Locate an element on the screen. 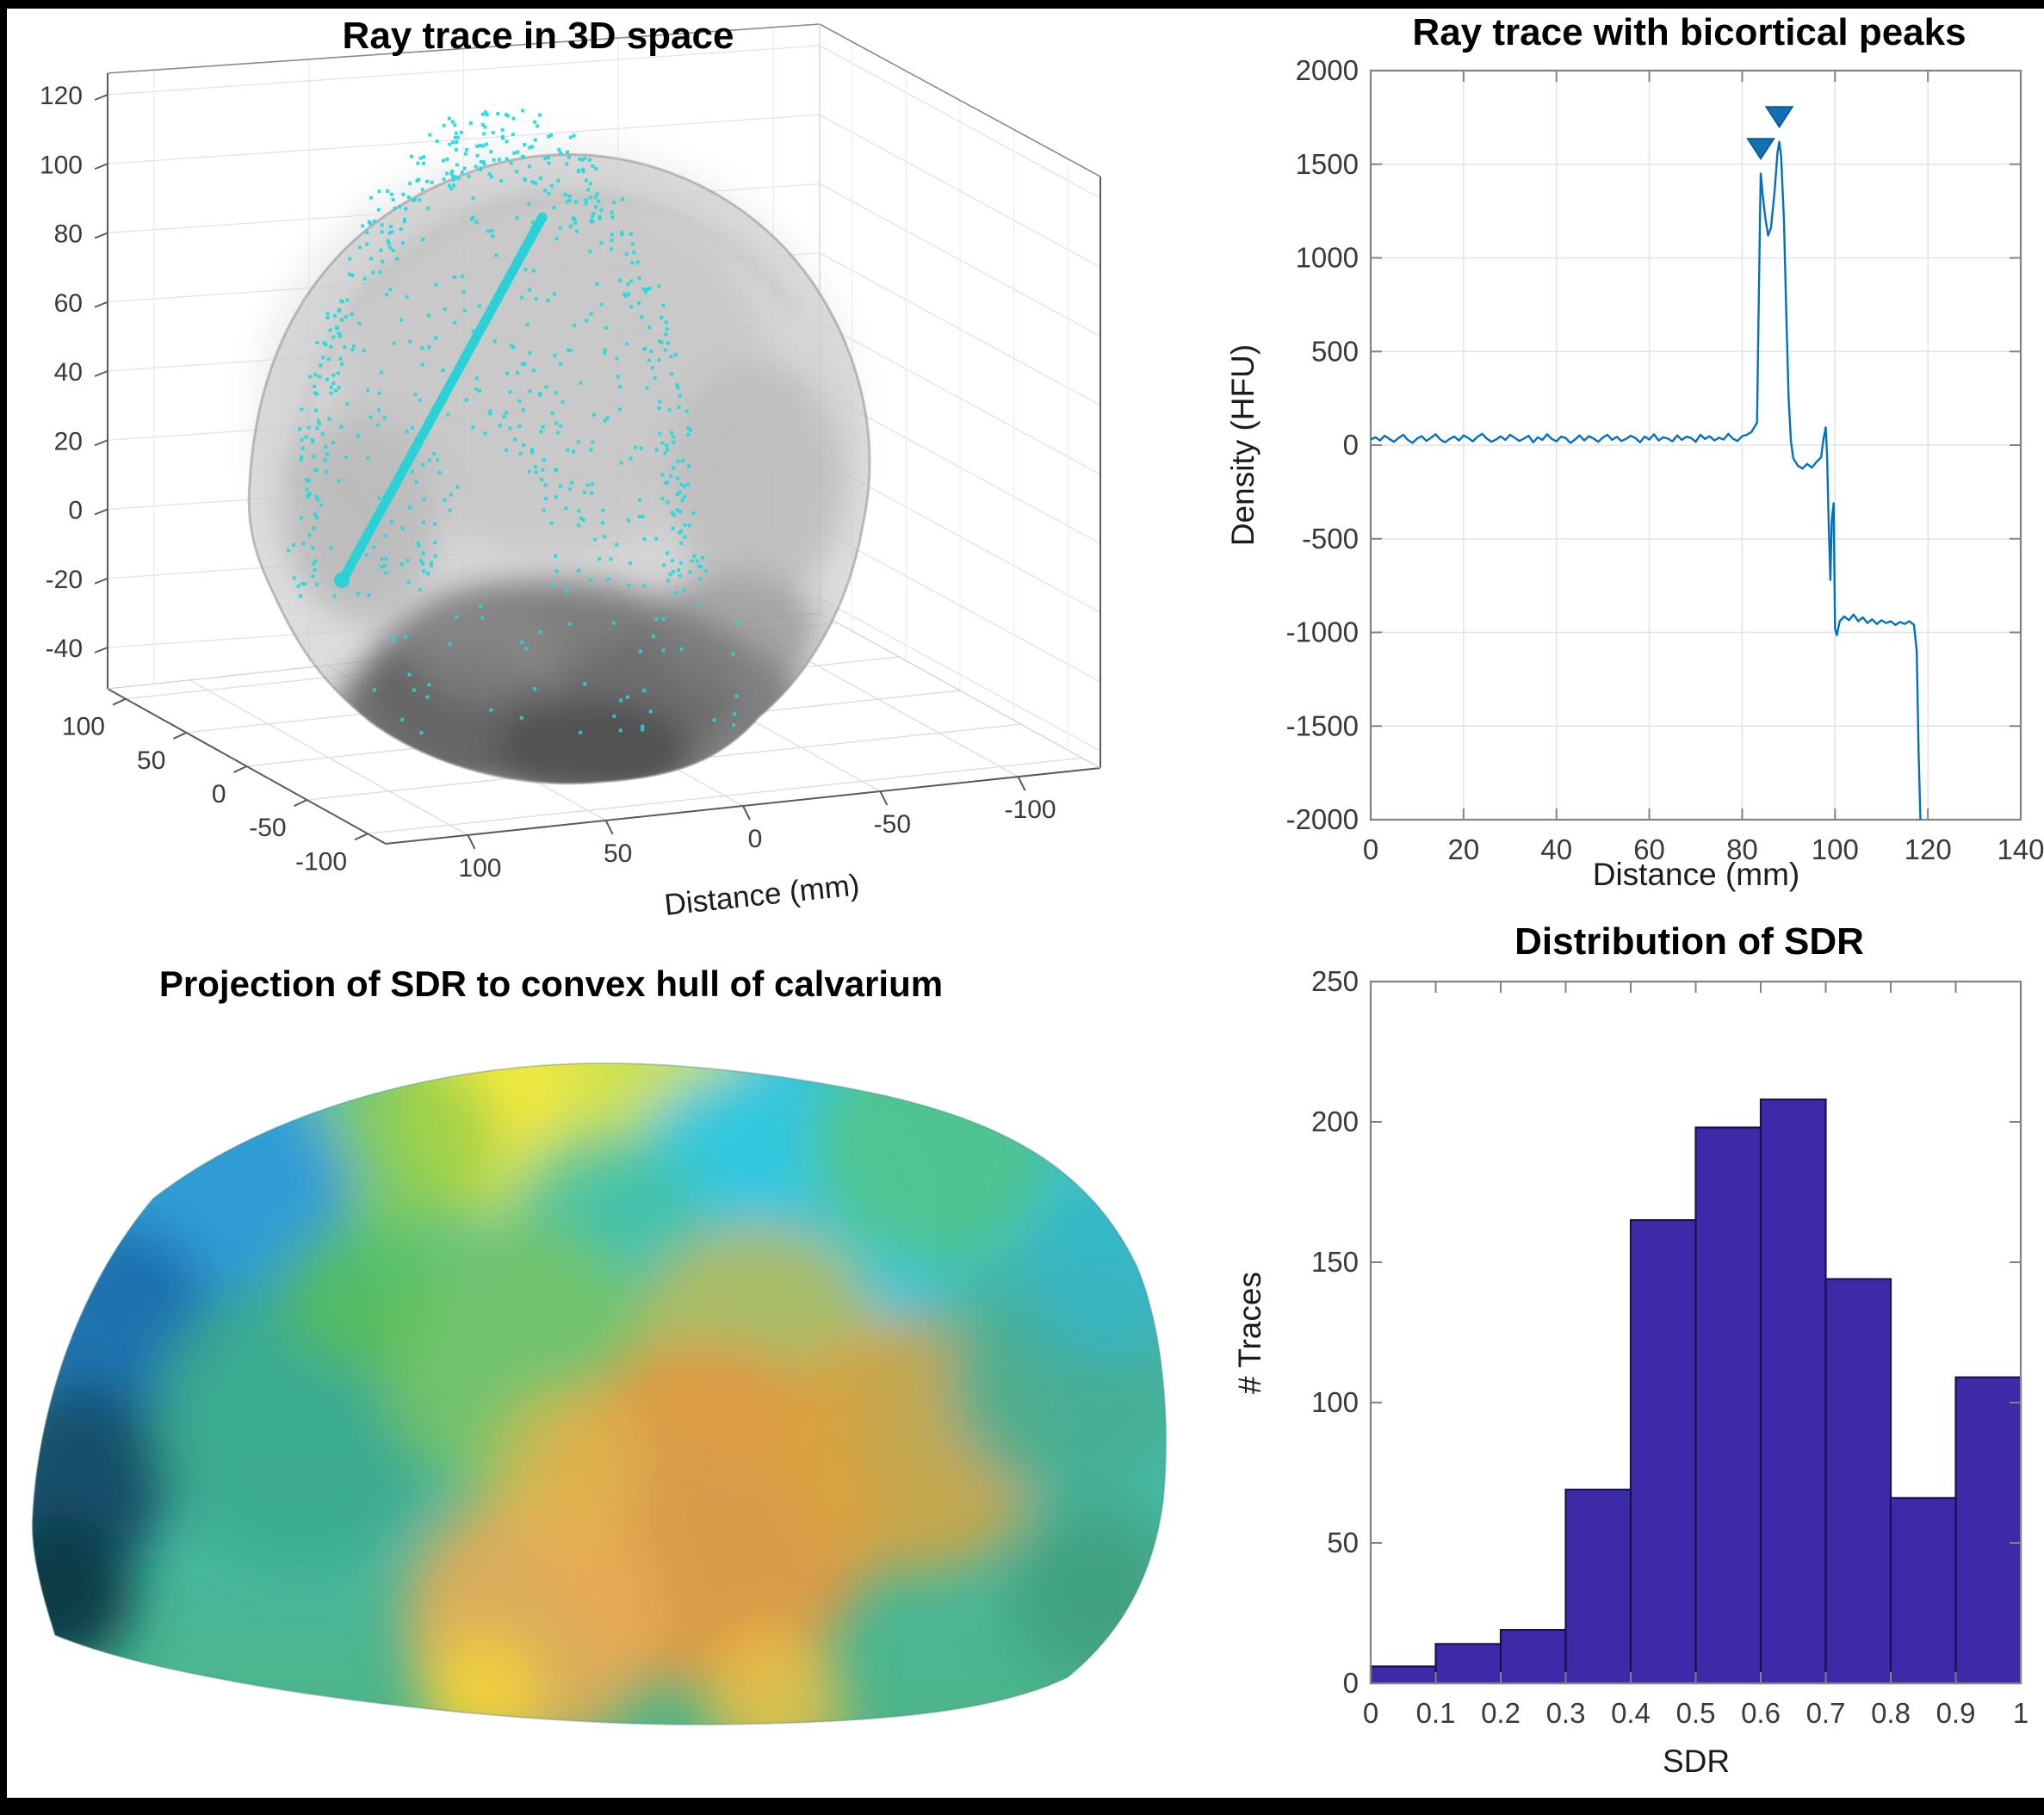 The width and height of the screenshot is (2044, 1815). x-tick-label: 50 is located at coordinates (618, 853).